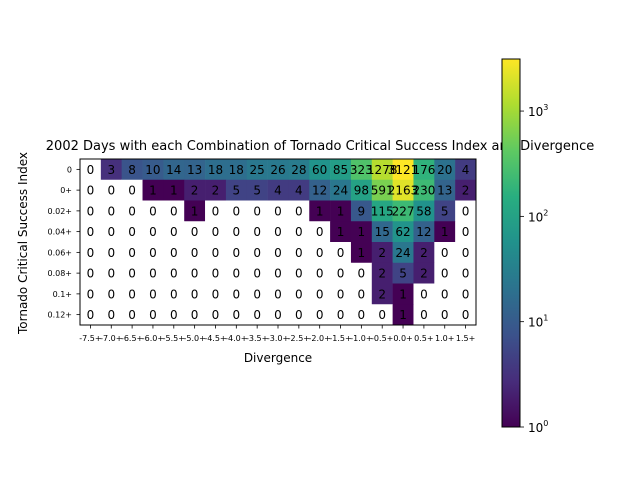  Describe the element at coordinates (194, 338) in the screenshot. I see `x-tick-label: -5.0+` at that location.